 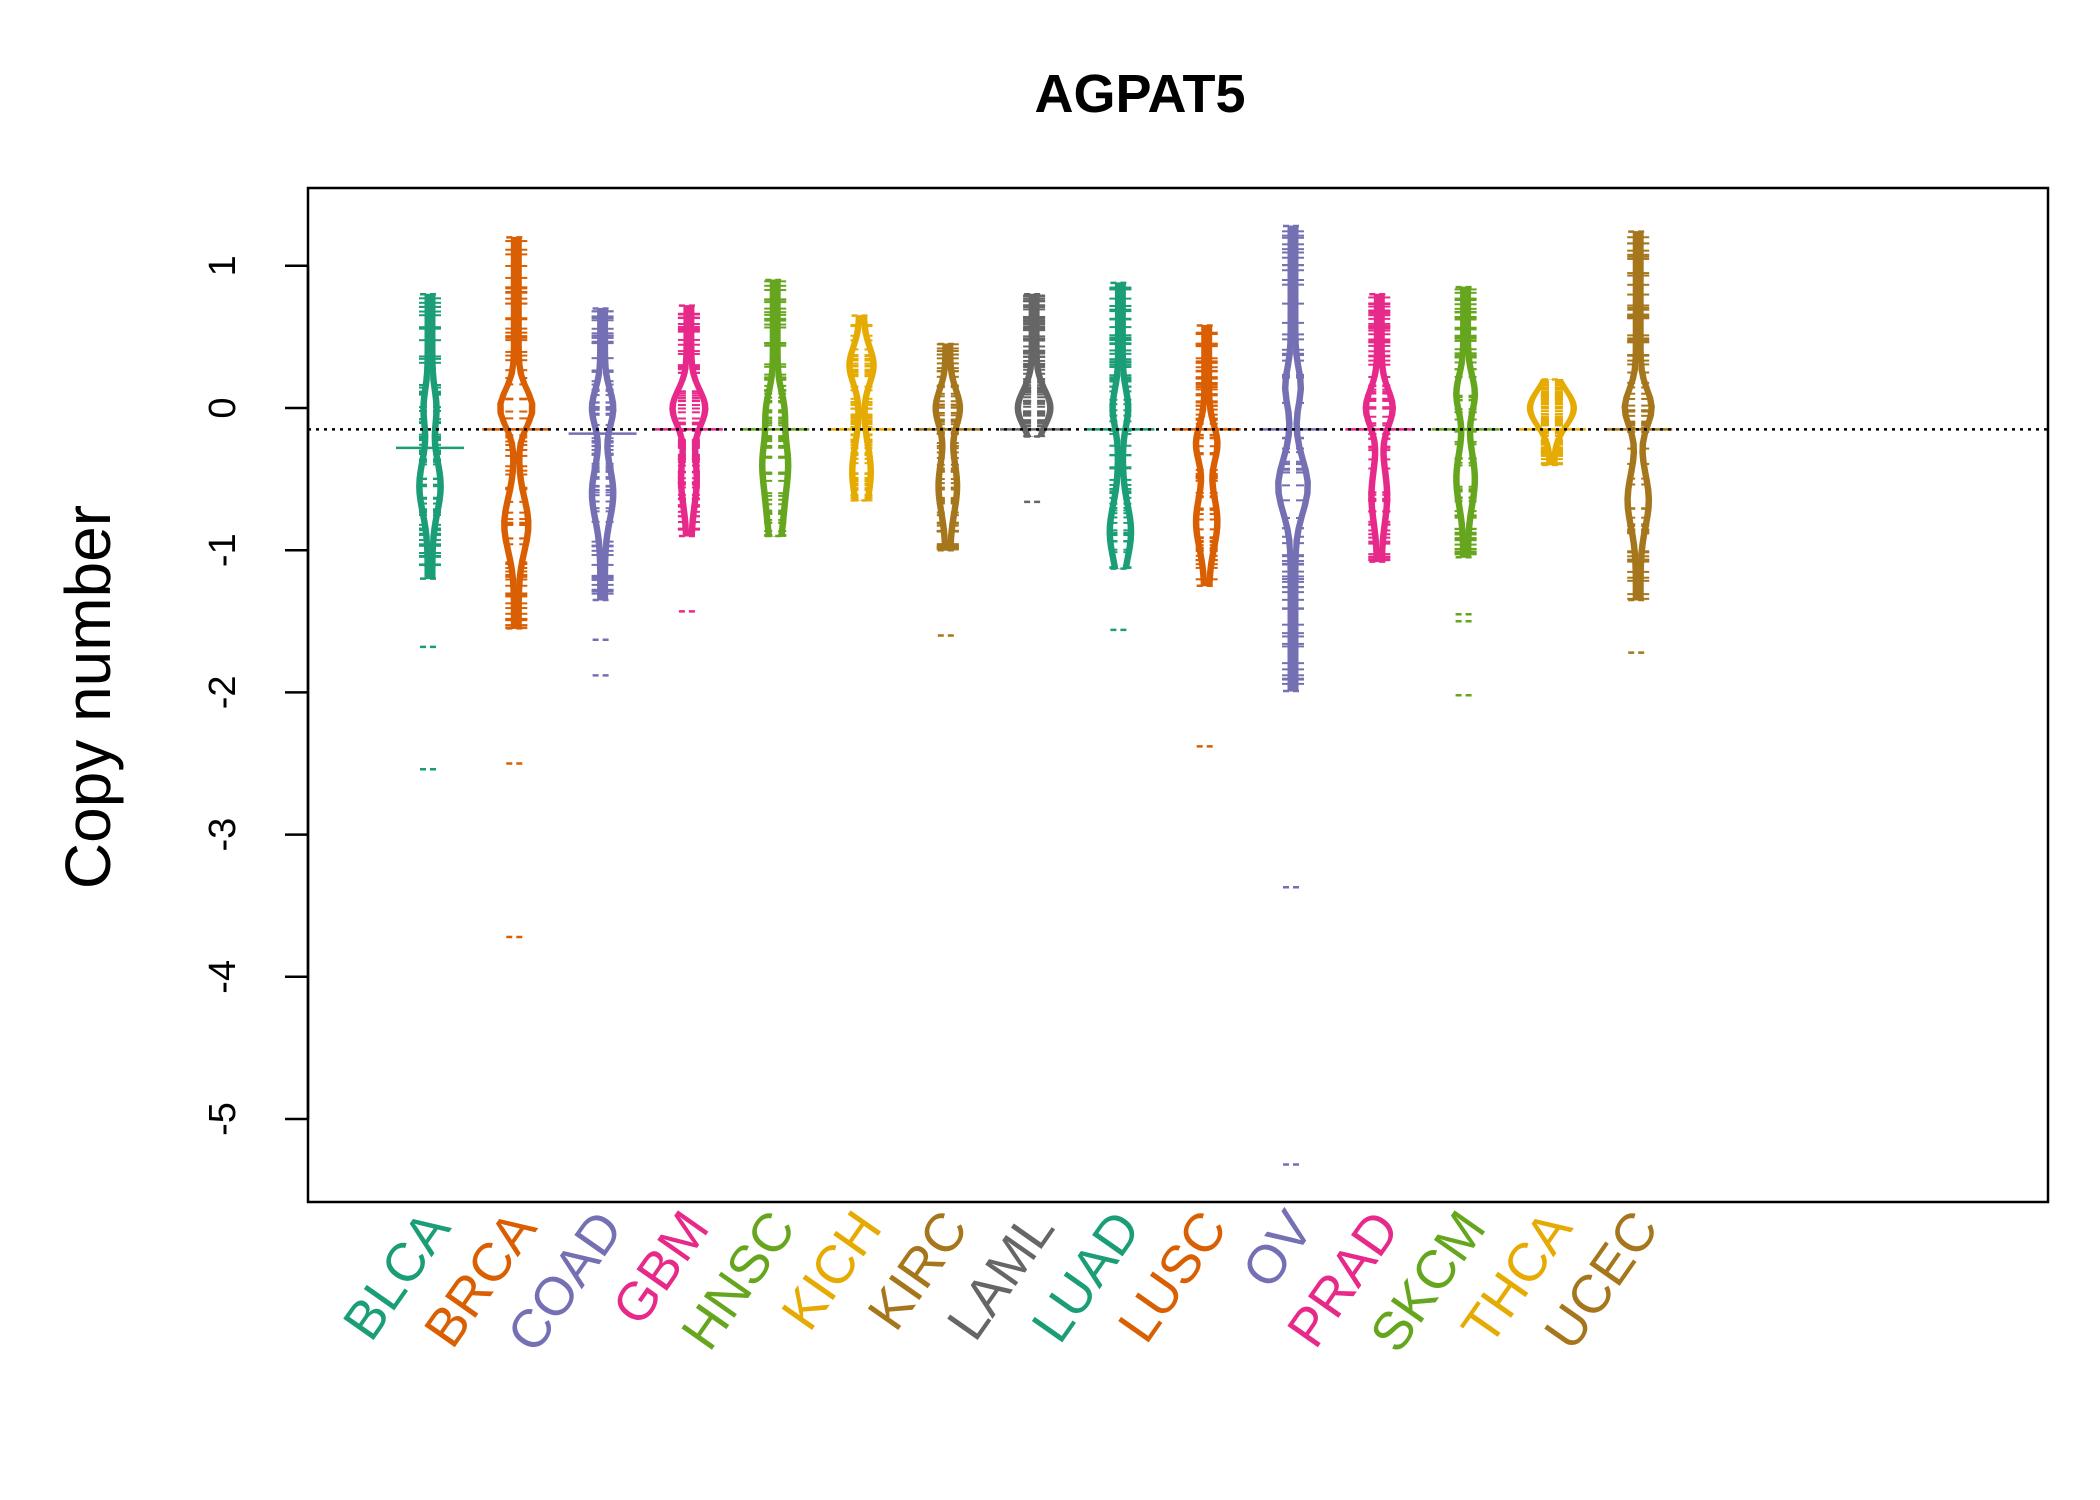 I want to click on y-tick-label: -1, so click(x=223, y=550).